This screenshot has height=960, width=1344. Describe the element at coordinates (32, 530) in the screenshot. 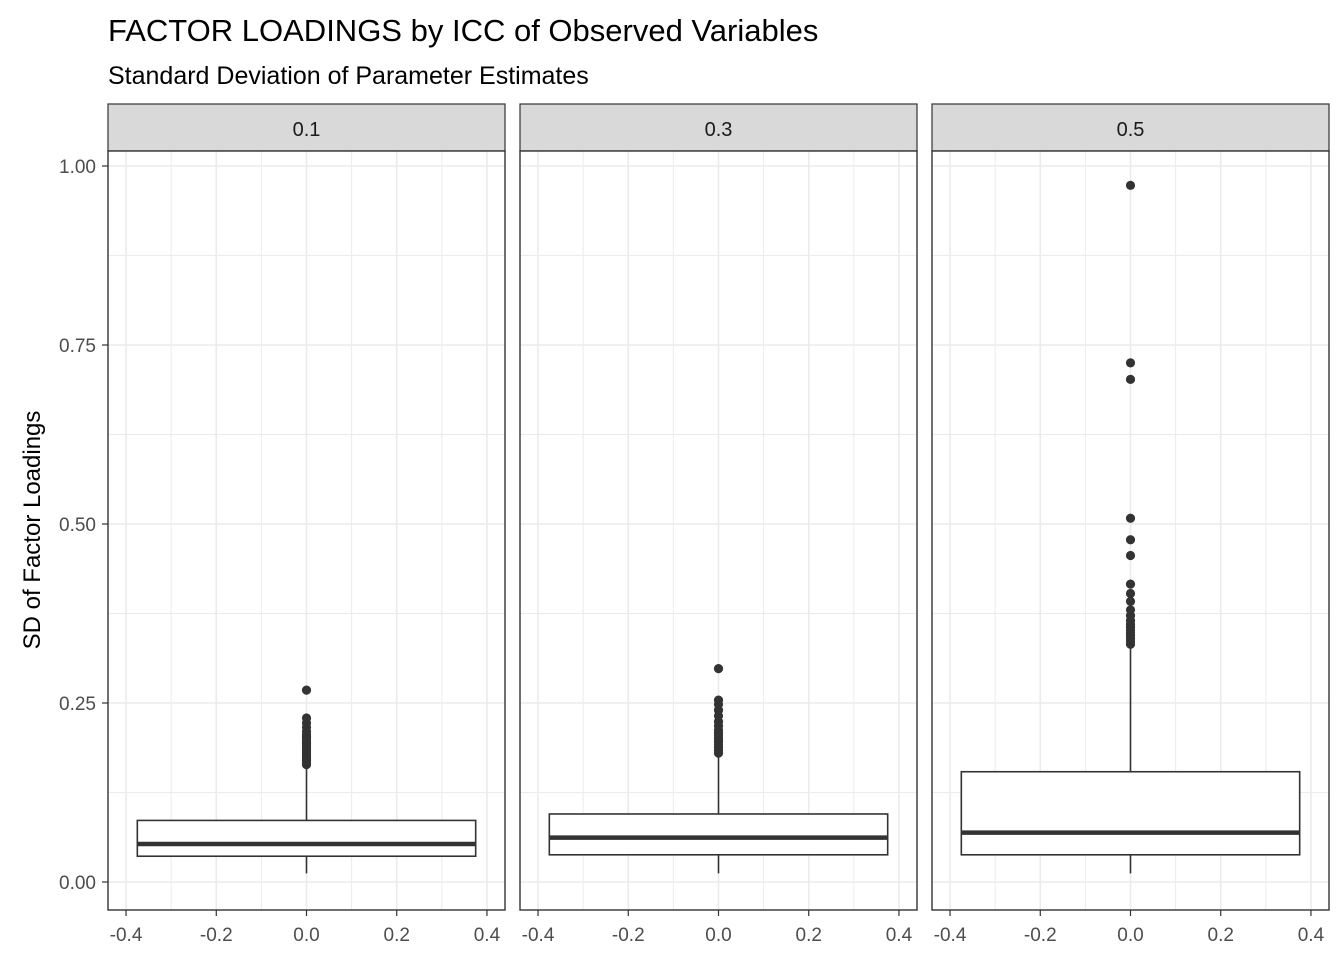

I see `y-axis-label: SD of Factor Loadings` at that location.